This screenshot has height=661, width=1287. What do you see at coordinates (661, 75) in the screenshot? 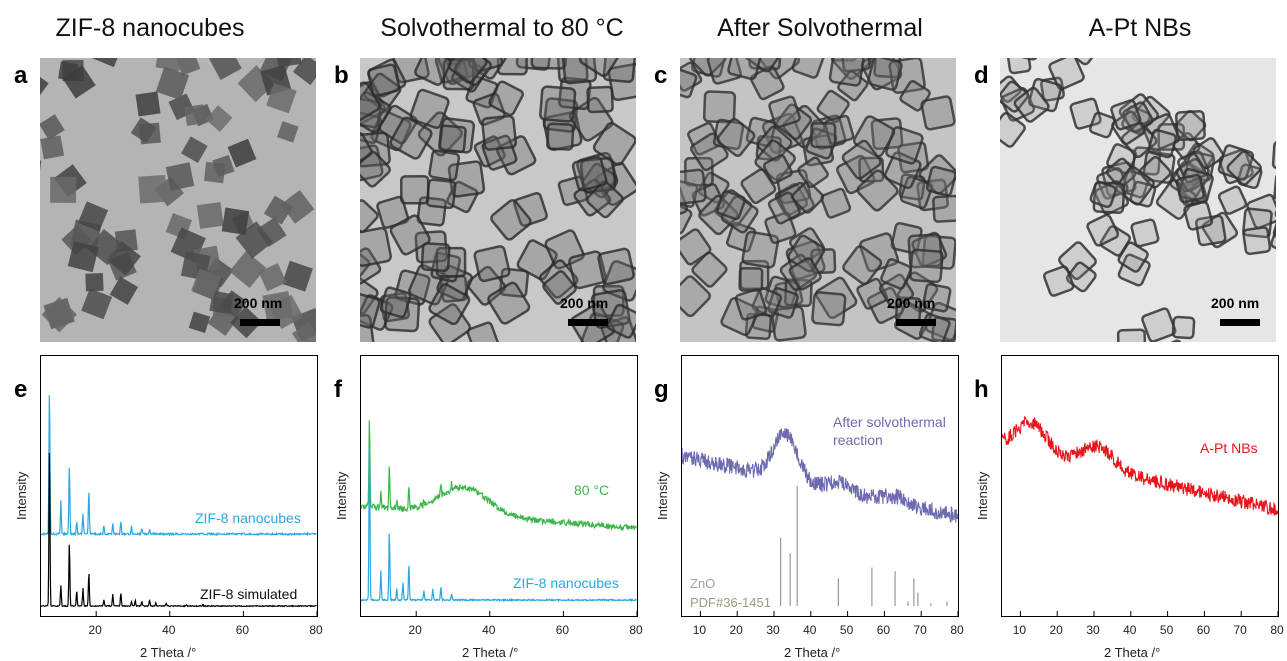
I see `panel-letter-c: c` at bounding box center [661, 75].